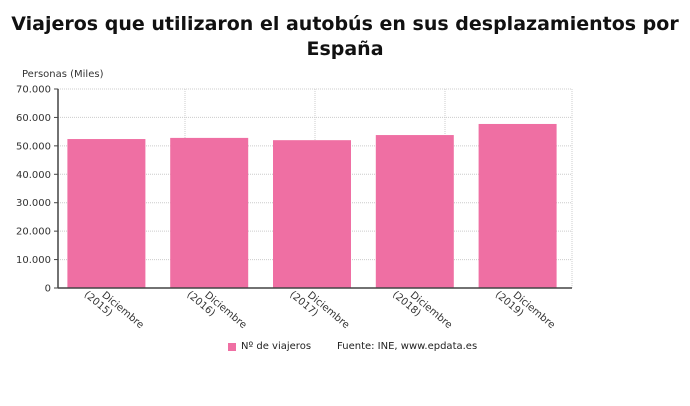  What do you see at coordinates (33, 260) in the screenshot?
I see `y-tick-label: 10.000` at bounding box center [33, 260].